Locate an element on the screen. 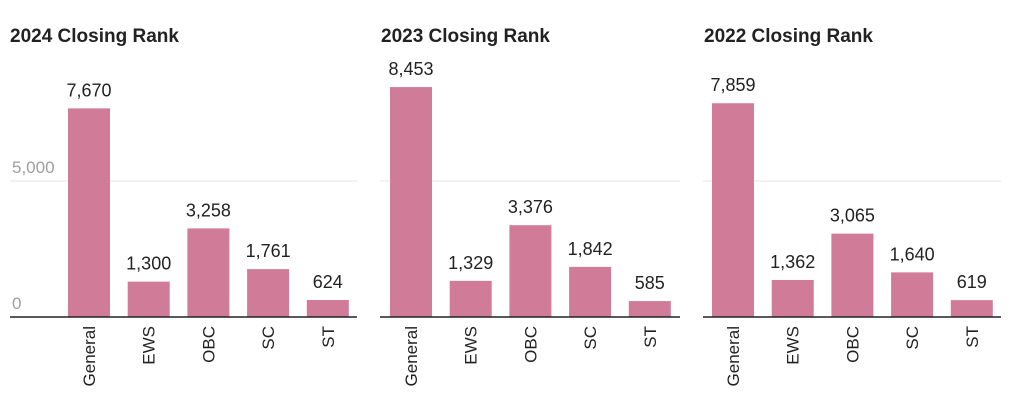 The width and height of the screenshot is (1011, 412). data-label: 3,065 is located at coordinates (852, 216).